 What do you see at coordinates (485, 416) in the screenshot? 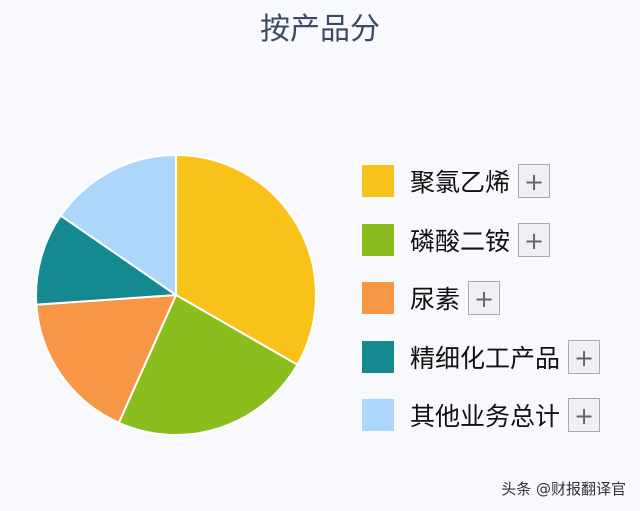
I see `legend-label: 其他业务总计` at bounding box center [485, 416].